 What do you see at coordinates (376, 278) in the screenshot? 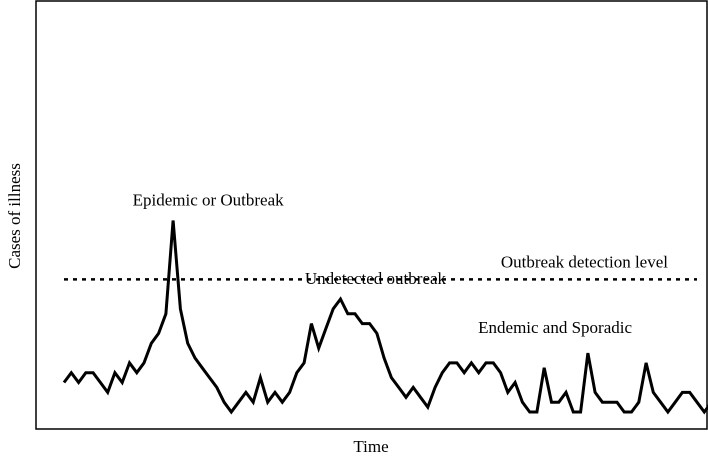
I see `annotation-label: Undetected outbreak` at bounding box center [376, 278].